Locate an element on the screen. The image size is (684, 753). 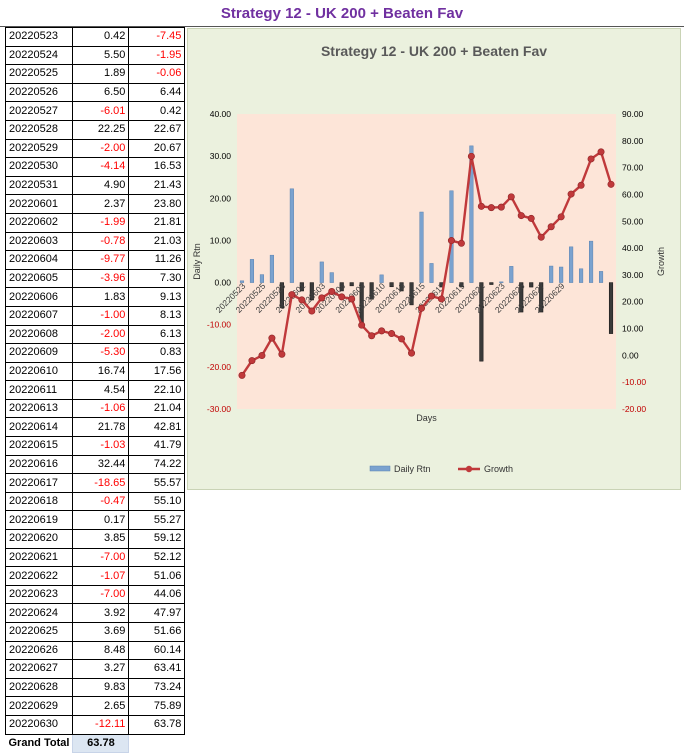
left-tick-label: -20.00 is located at coordinates (219, 367).